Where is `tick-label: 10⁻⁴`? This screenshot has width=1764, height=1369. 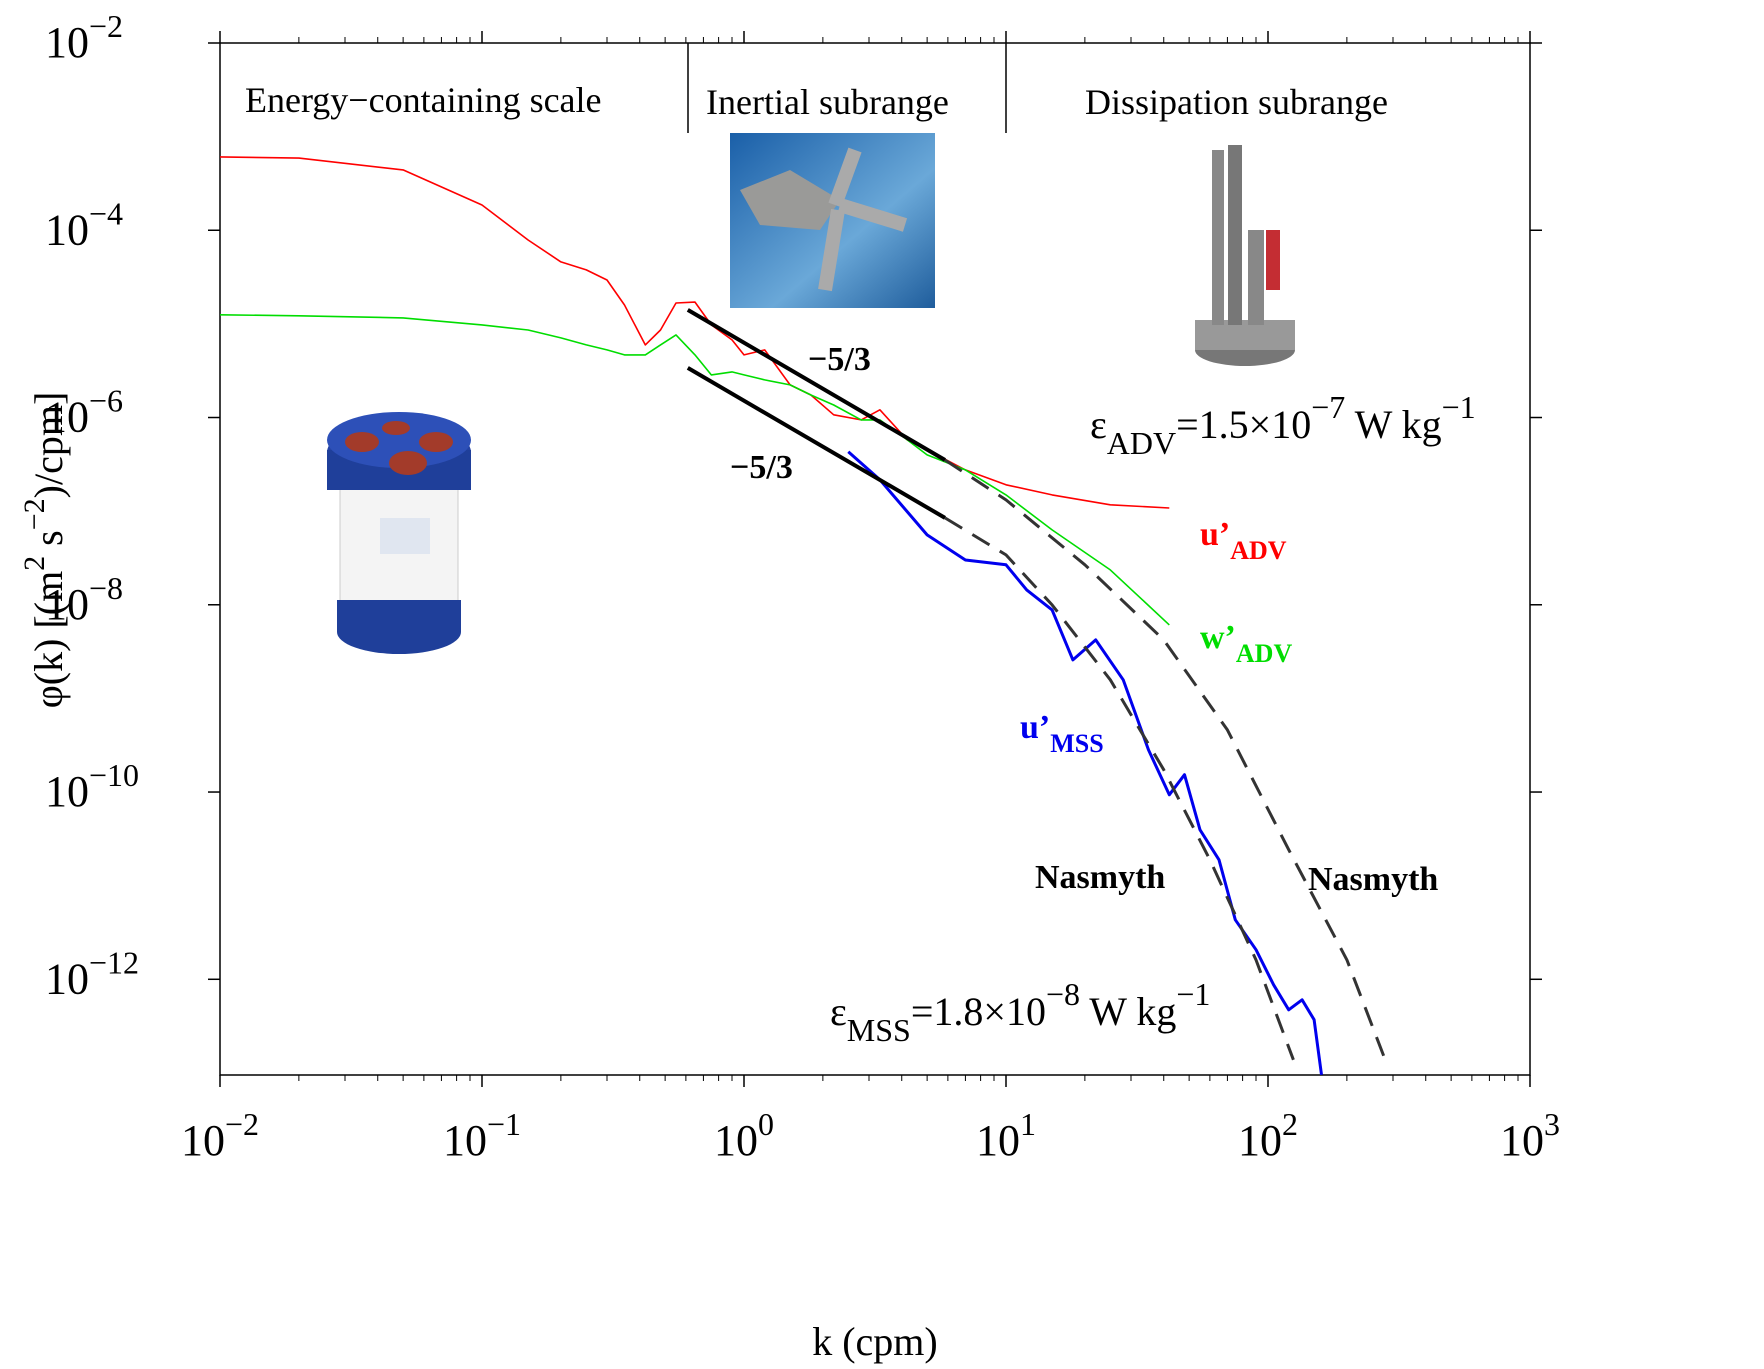
tick-label: 10⁻⁴ is located at coordinates (84, 224).